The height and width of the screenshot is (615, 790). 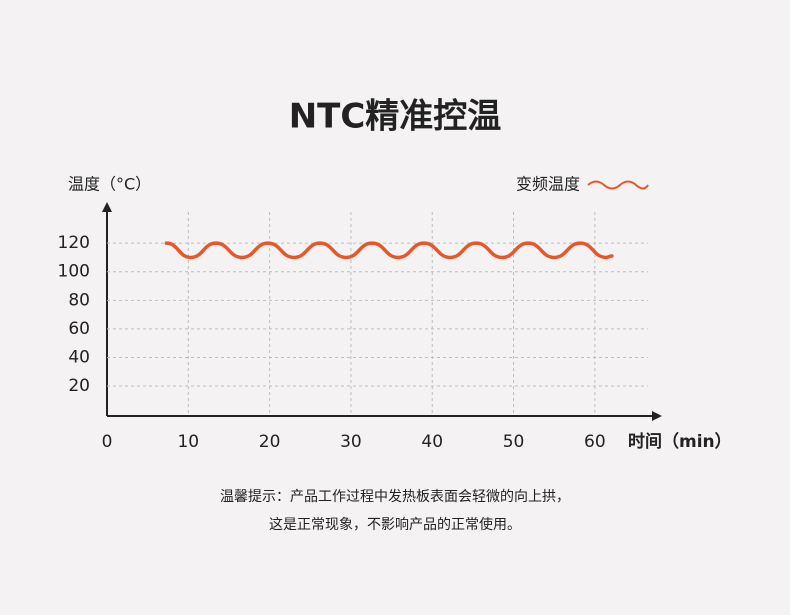 What do you see at coordinates (79, 300) in the screenshot?
I see `y-tick-label: 80` at bounding box center [79, 300].